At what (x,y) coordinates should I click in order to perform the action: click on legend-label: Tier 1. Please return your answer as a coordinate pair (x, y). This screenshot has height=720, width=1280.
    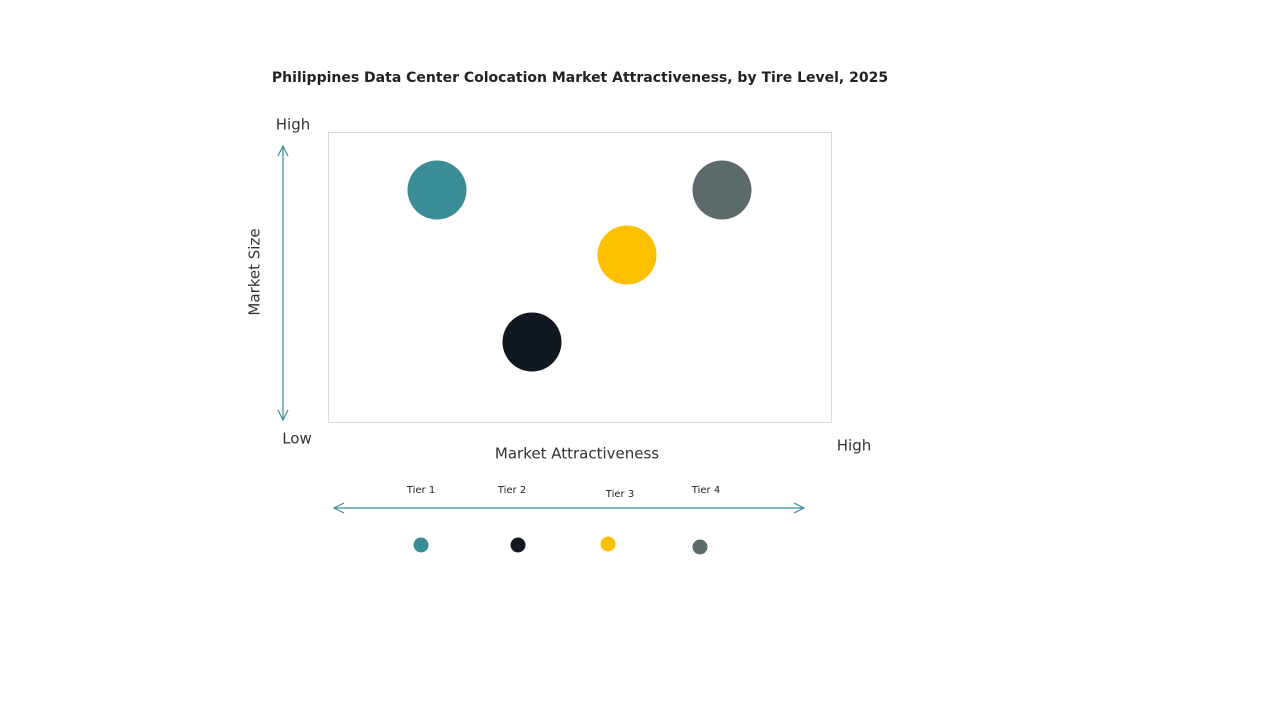
    Looking at the image, I should click on (420, 490).